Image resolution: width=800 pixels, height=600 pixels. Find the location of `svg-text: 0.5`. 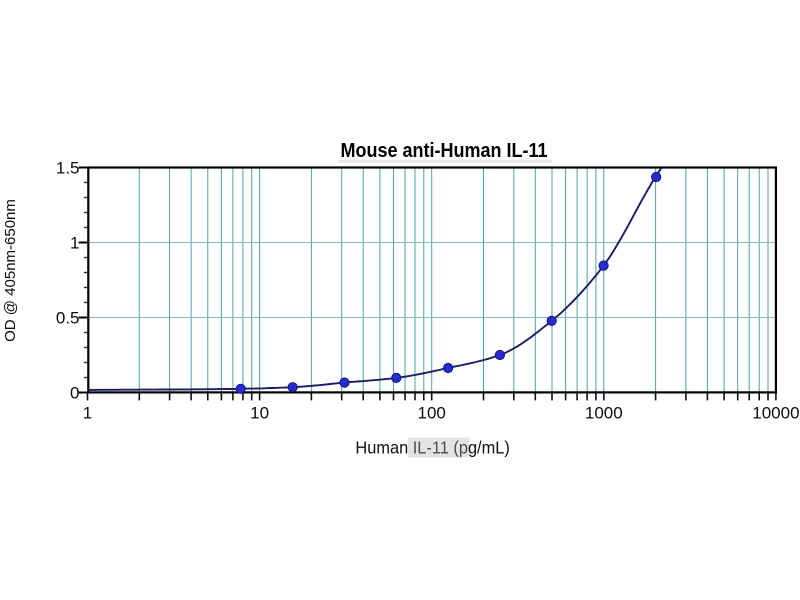

svg-text: 0.5 is located at coordinates (68, 318).